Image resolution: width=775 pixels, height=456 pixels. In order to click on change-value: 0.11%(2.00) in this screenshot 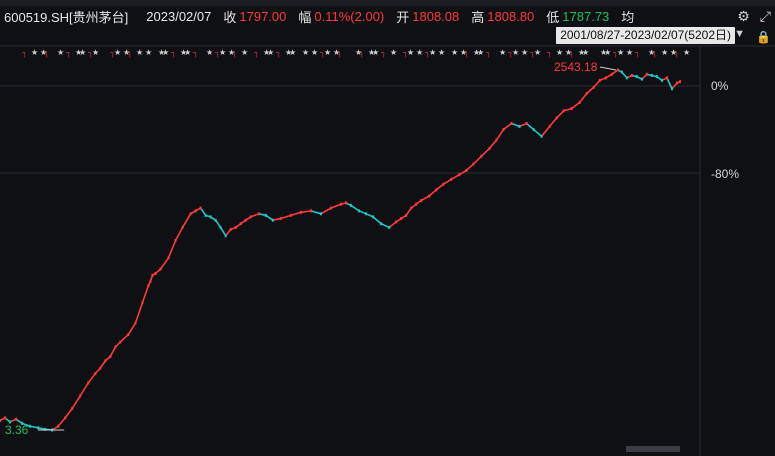, I will do `click(349, 16)`.